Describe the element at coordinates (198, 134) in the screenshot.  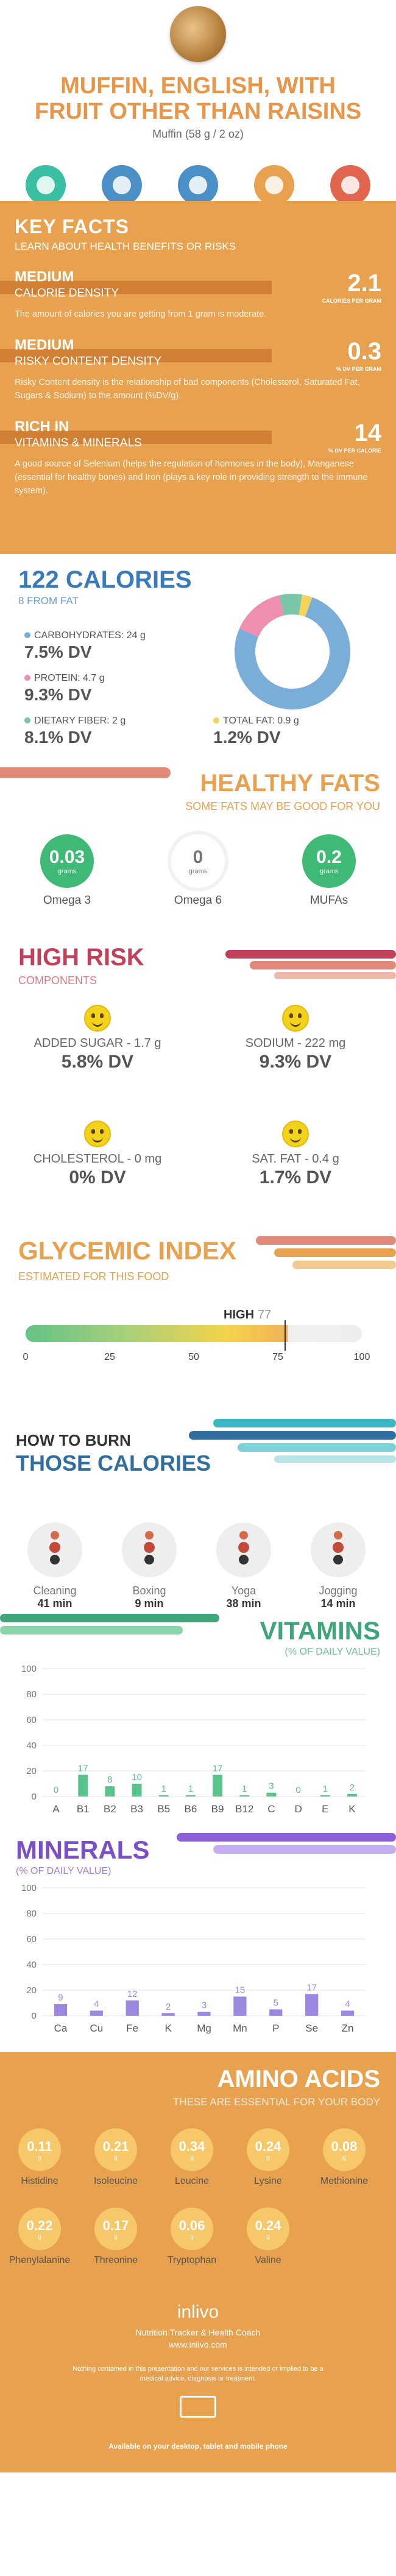
I see `serving-size: Muffin (58 g / 2 oz)` at that location.